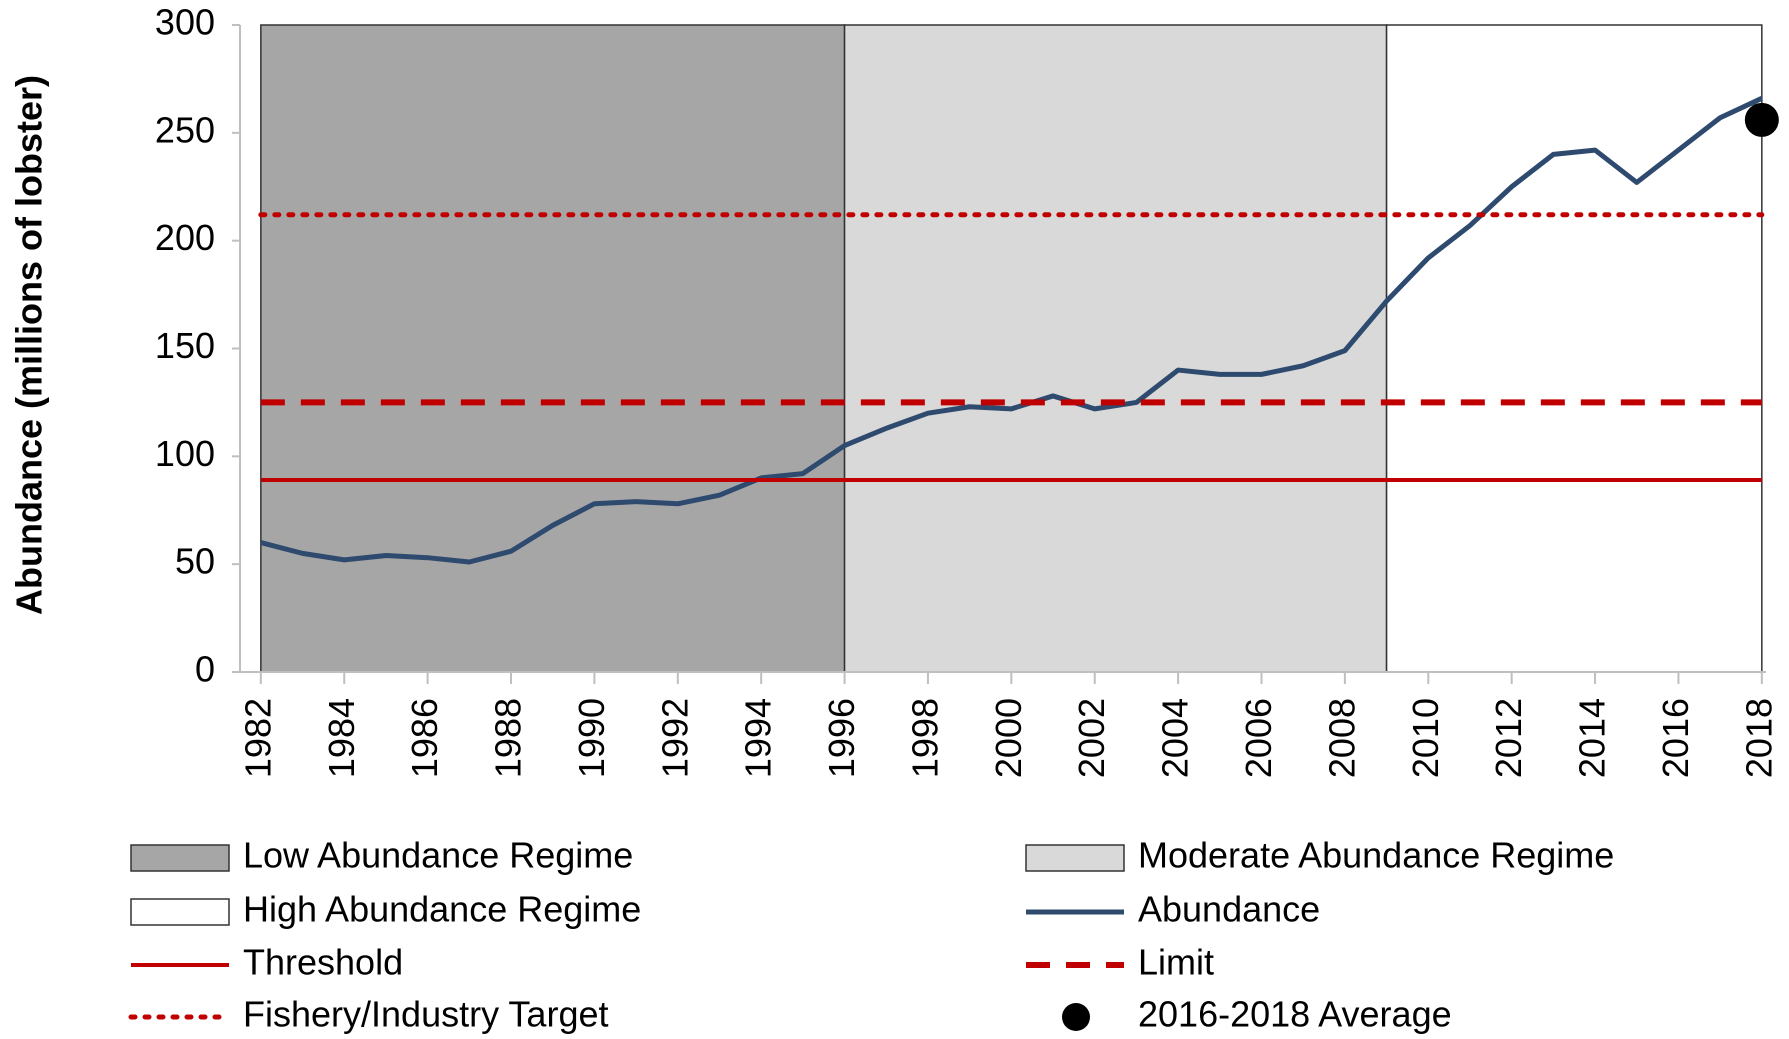 The height and width of the screenshot is (1039, 1789). What do you see at coordinates (205, 669) in the screenshot?
I see `y-tick-label: 0` at bounding box center [205, 669].